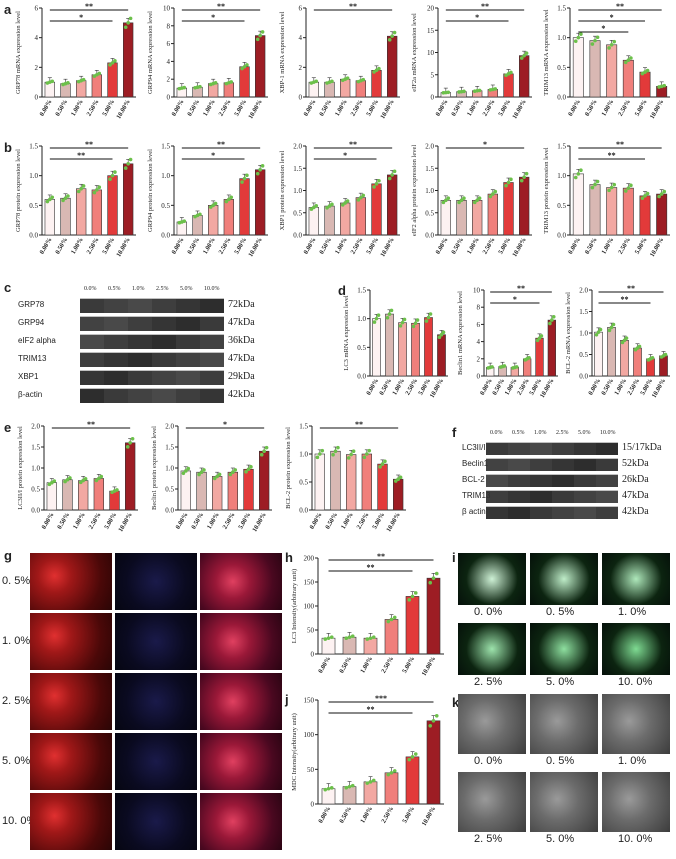  What do you see at coordinates (297, 147) in the screenshot?
I see `y-tick-label: 2.0` at bounding box center [297, 147].